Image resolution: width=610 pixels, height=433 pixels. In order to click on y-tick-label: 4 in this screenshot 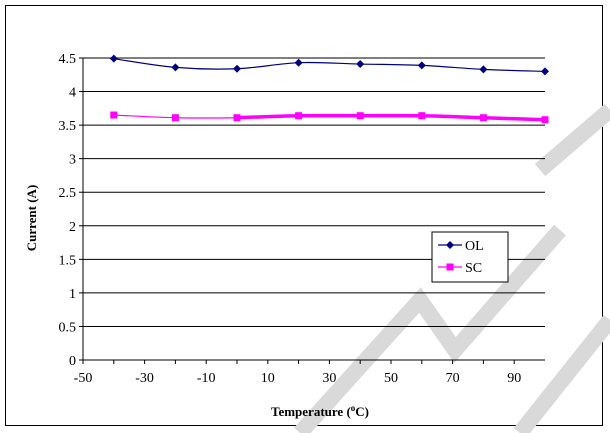, I will do `click(72, 93)`.